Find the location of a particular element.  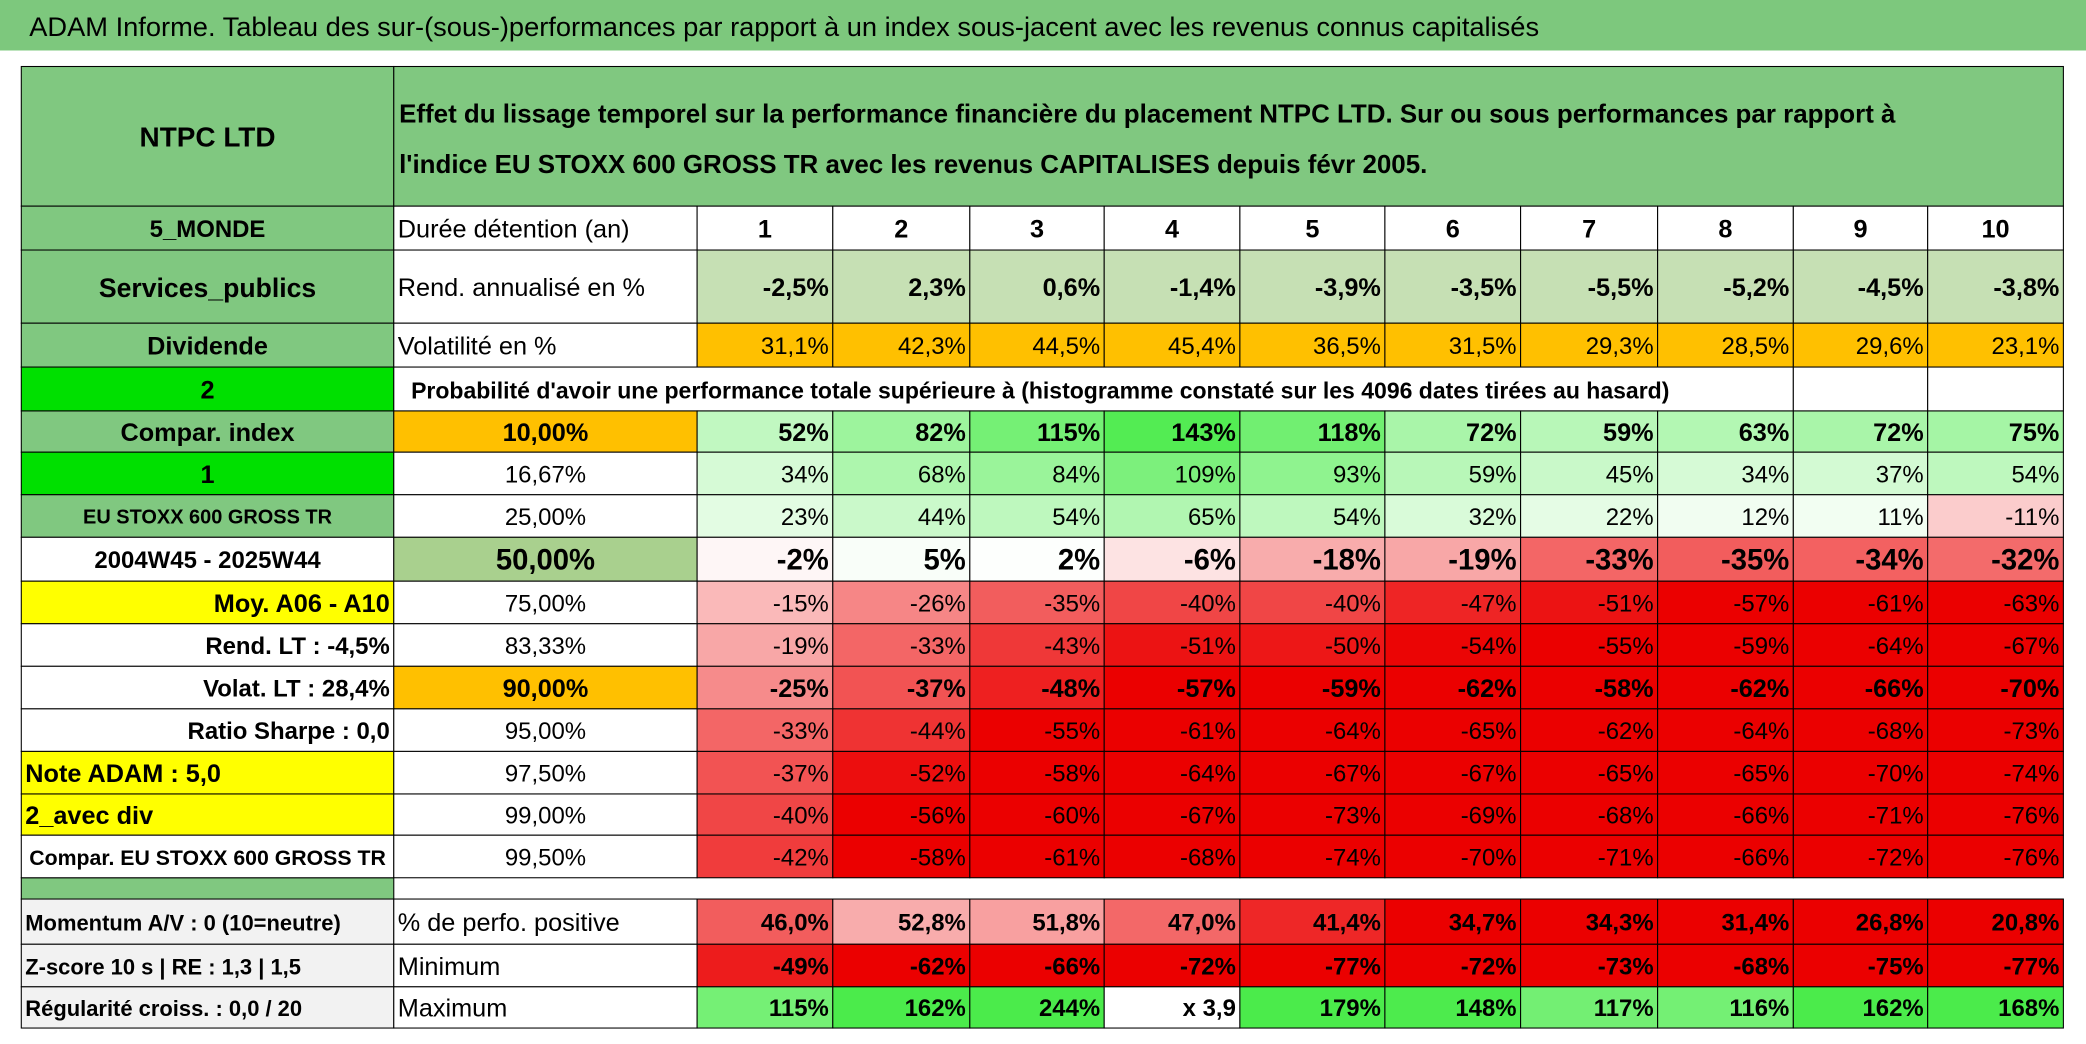

value-text: 23,1% is located at coordinates (2026, 346).